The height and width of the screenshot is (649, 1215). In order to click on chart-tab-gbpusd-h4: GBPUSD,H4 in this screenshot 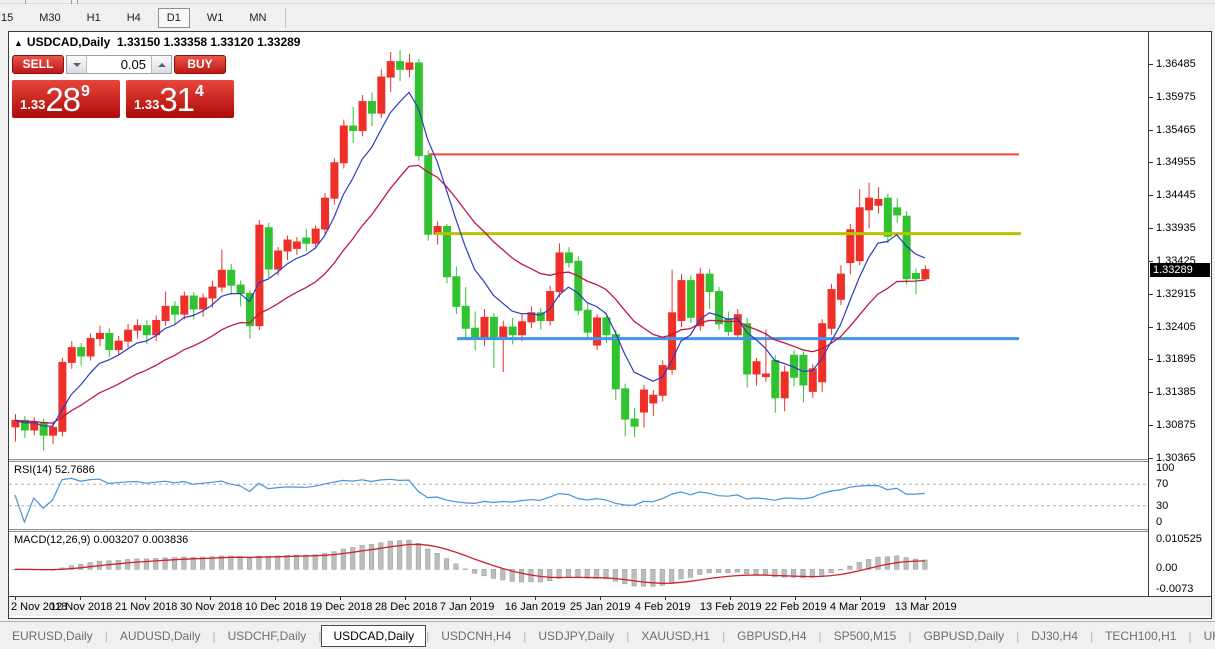, I will do `click(772, 635)`.